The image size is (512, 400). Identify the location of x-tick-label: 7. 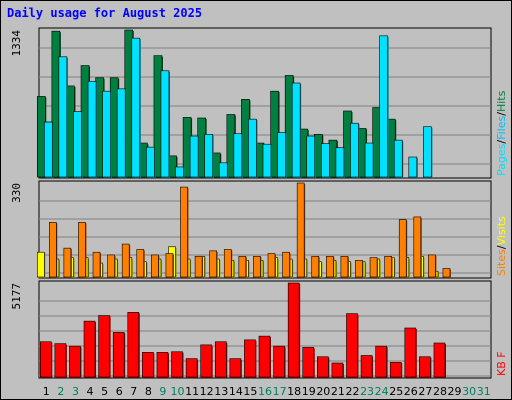
(133, 391).